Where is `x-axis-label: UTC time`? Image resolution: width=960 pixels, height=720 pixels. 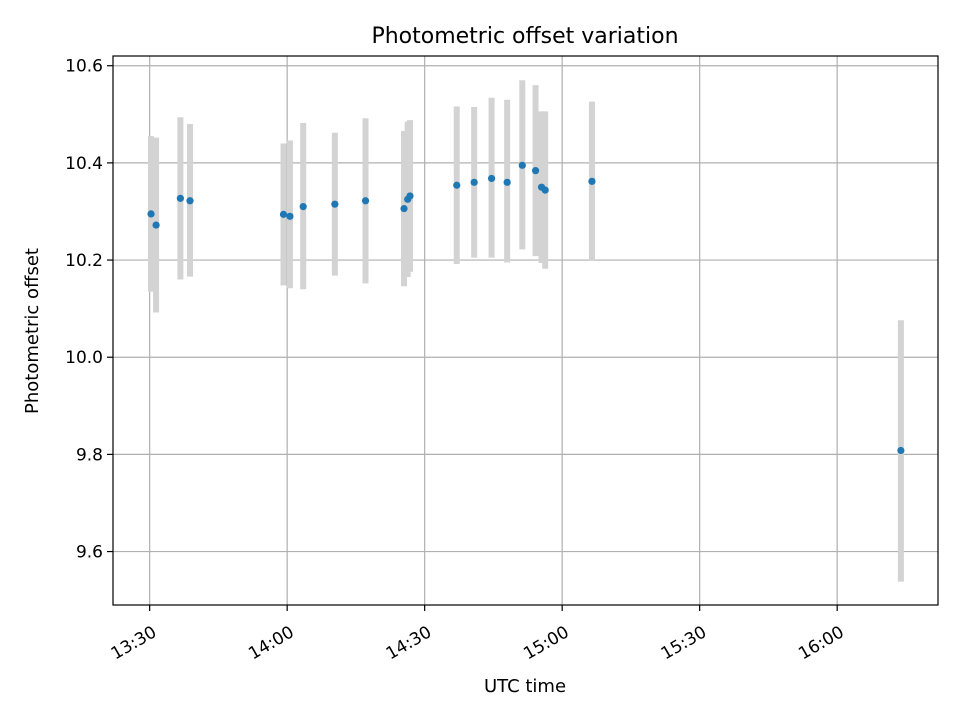 x-axis-label: UTC time is located at coordinates (525, 686).